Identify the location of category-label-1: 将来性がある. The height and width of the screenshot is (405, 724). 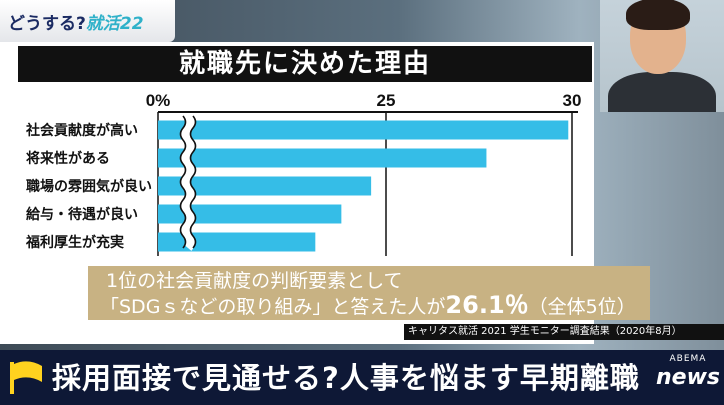
(68, 158).